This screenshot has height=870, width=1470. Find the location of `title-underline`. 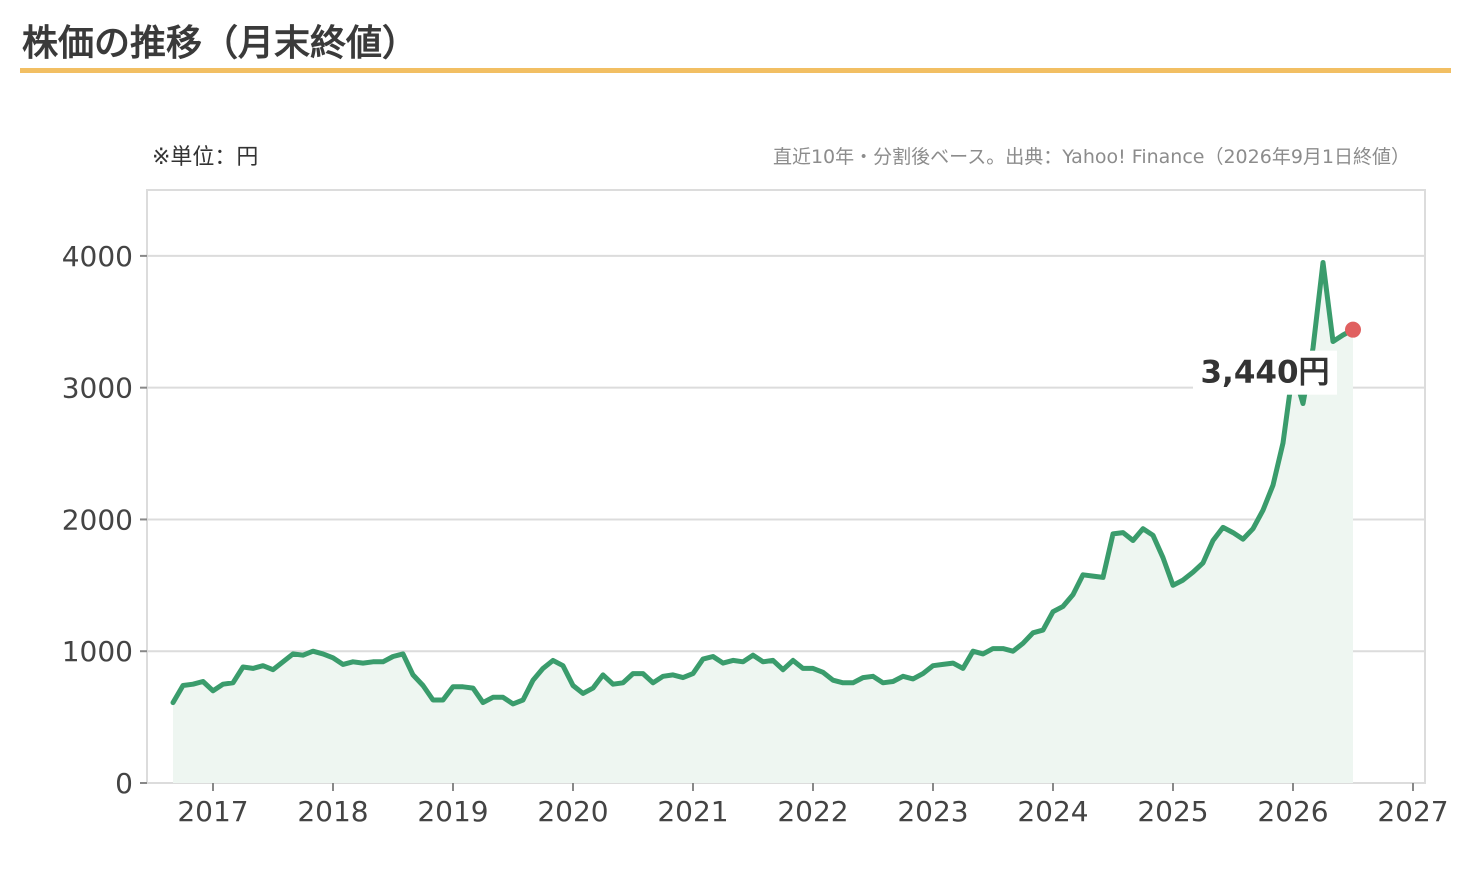

title-underline is located at coordinates (735, 70).